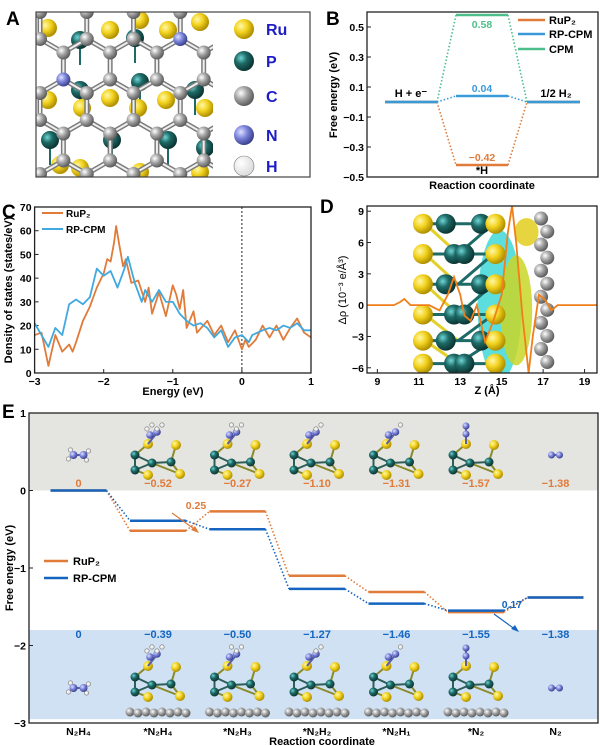 The image size is (600, 746). I want to click on y-tick-label: −1, so click(20, 569).